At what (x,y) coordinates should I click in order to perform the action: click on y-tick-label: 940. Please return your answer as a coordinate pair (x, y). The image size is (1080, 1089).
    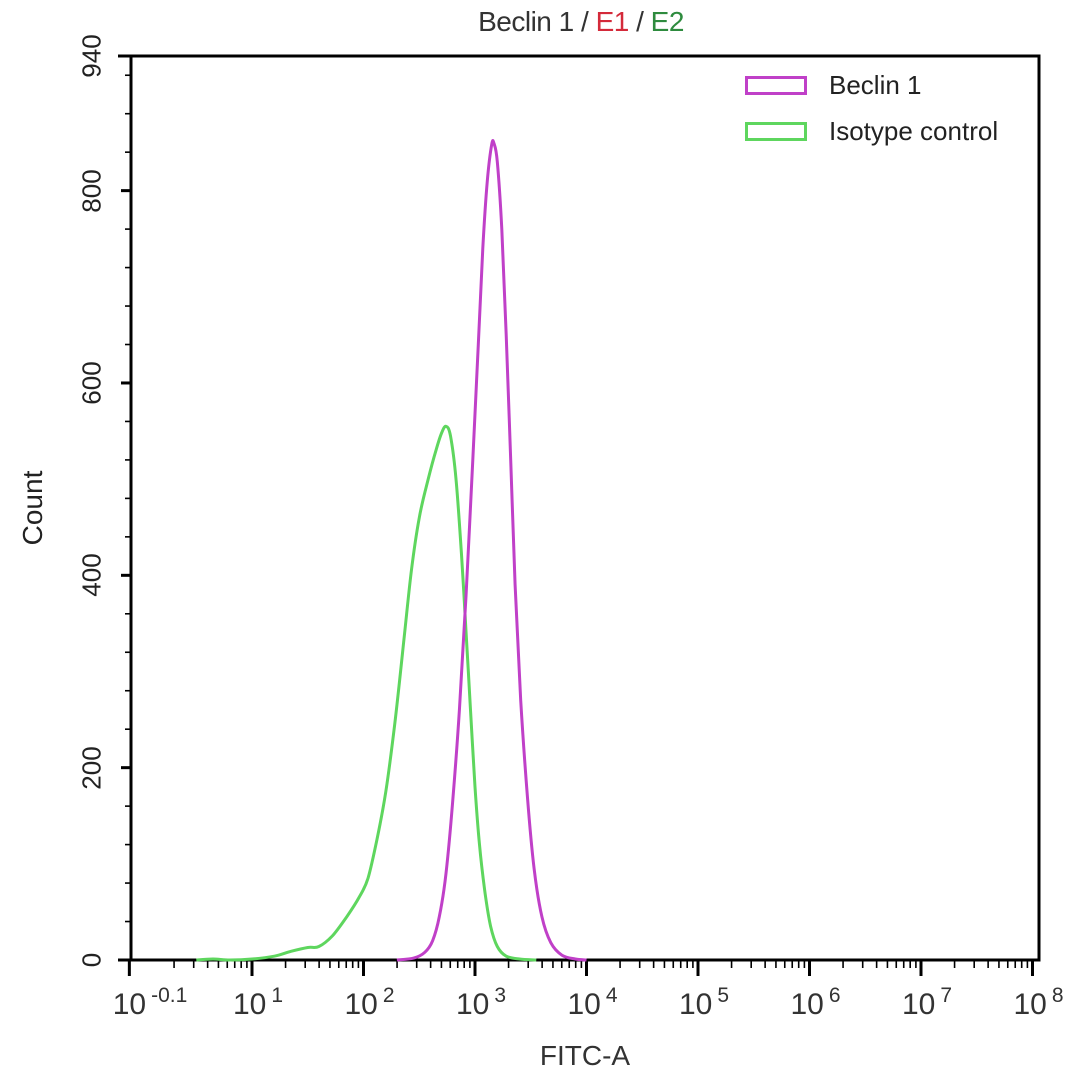
    Looking at the image, I should click on (91, 56).